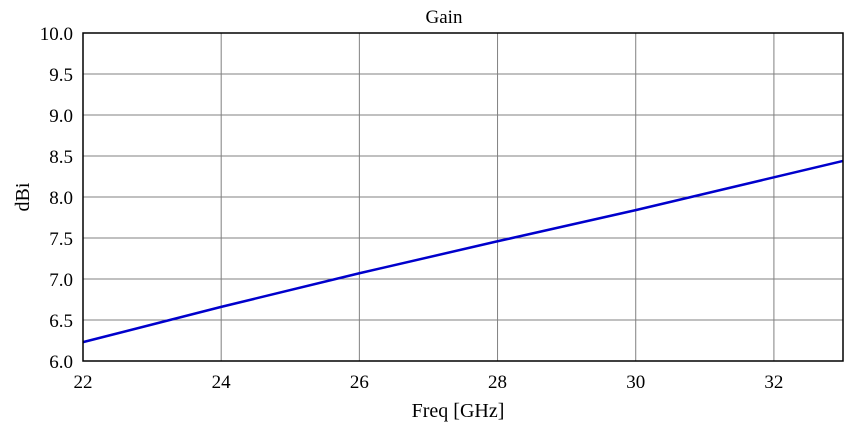 The width and height of the screenshot is (857, 435). I want to click on y-tick-label: 9.0, so click(61, 116).